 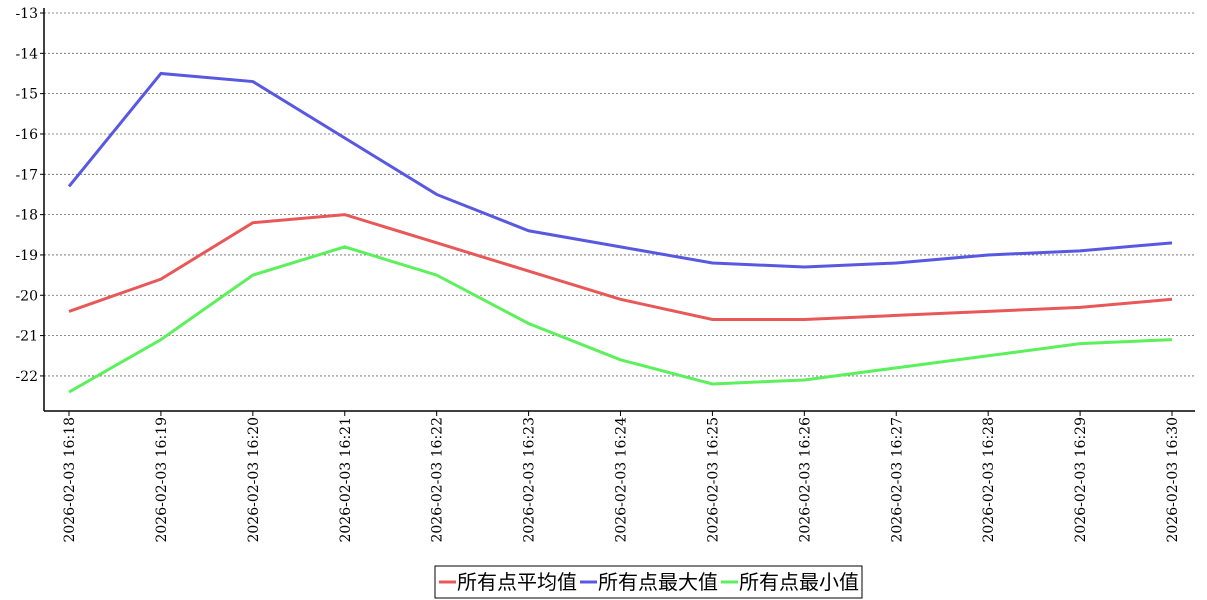 What do you see at coordinates (346, 480) in the screenshot?
I see `x-tick-label: 2026-02-03 16:21` at bounding box center [346, 480].